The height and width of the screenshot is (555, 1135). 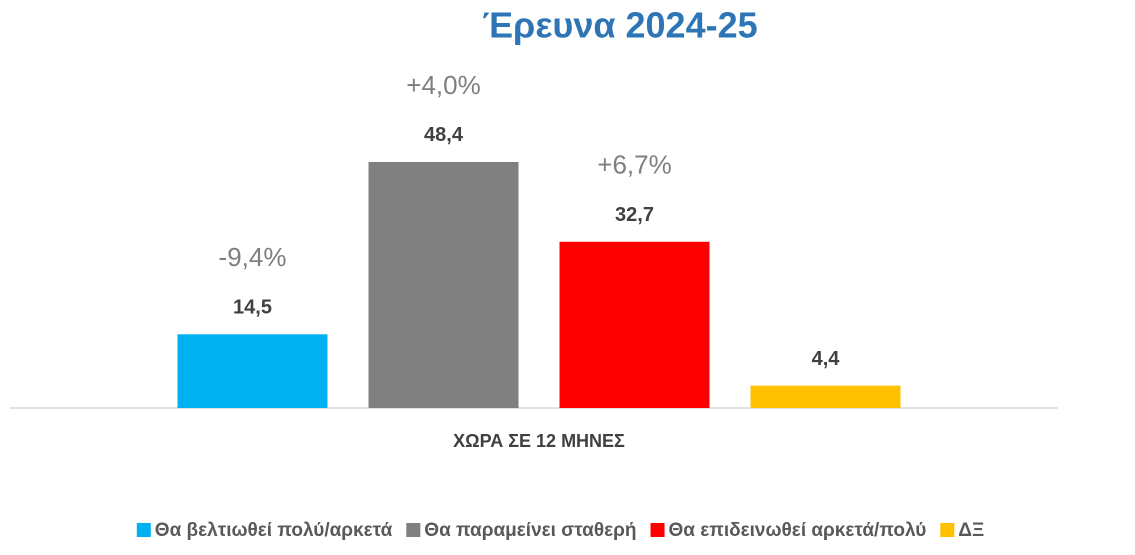 I want to click on chart-title: Έρευνα 2024-25, so click(x=619, y=25).